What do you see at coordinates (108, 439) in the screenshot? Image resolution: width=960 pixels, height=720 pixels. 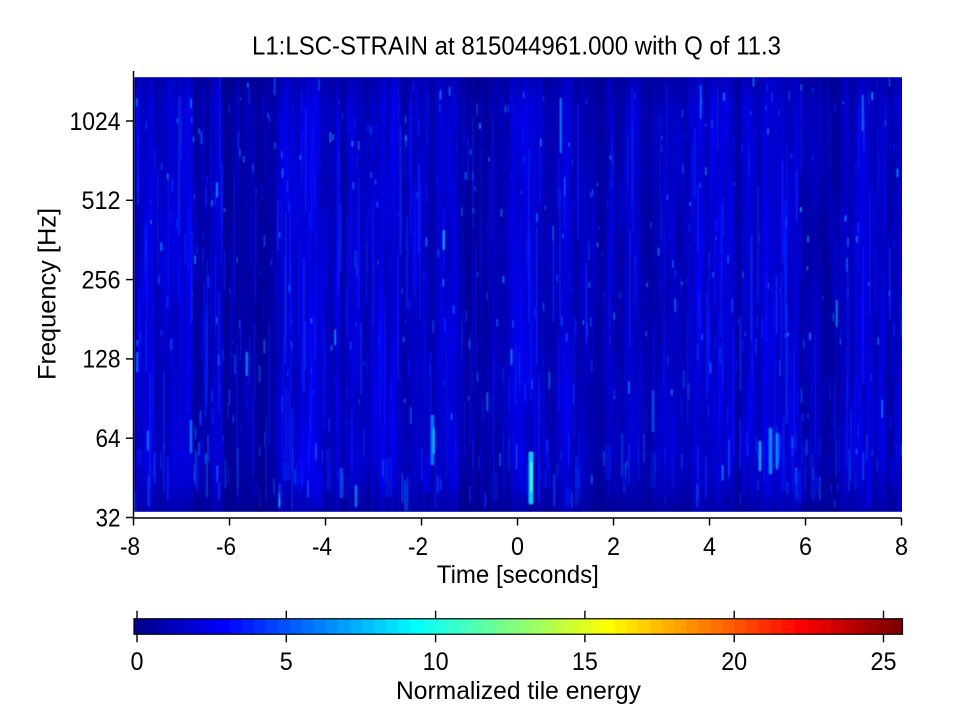 I see `svg-text: 64` at bounding box center [108, 439].